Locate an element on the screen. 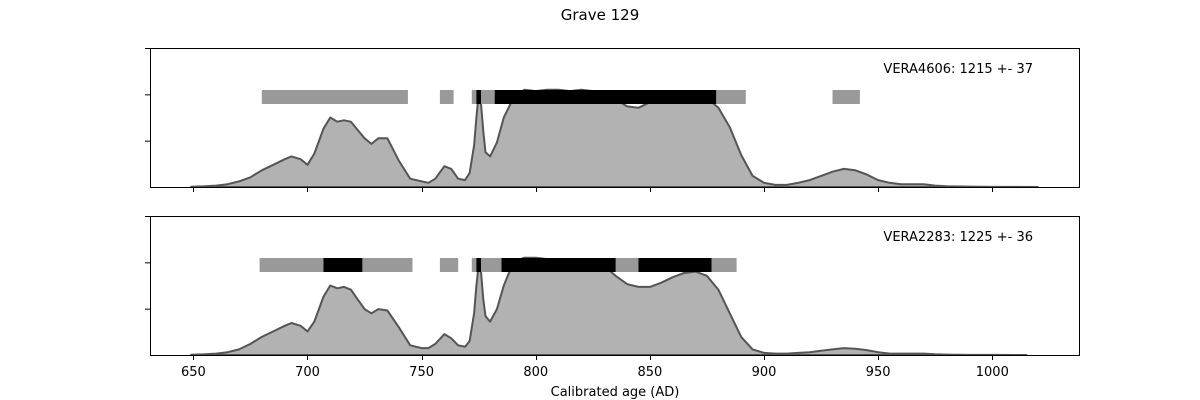 Image resolution: width=1200 pixels, height=400 pixels. panel-2-label: VERA2283: 1225 +- 36 is located at coordinates (958, 237).